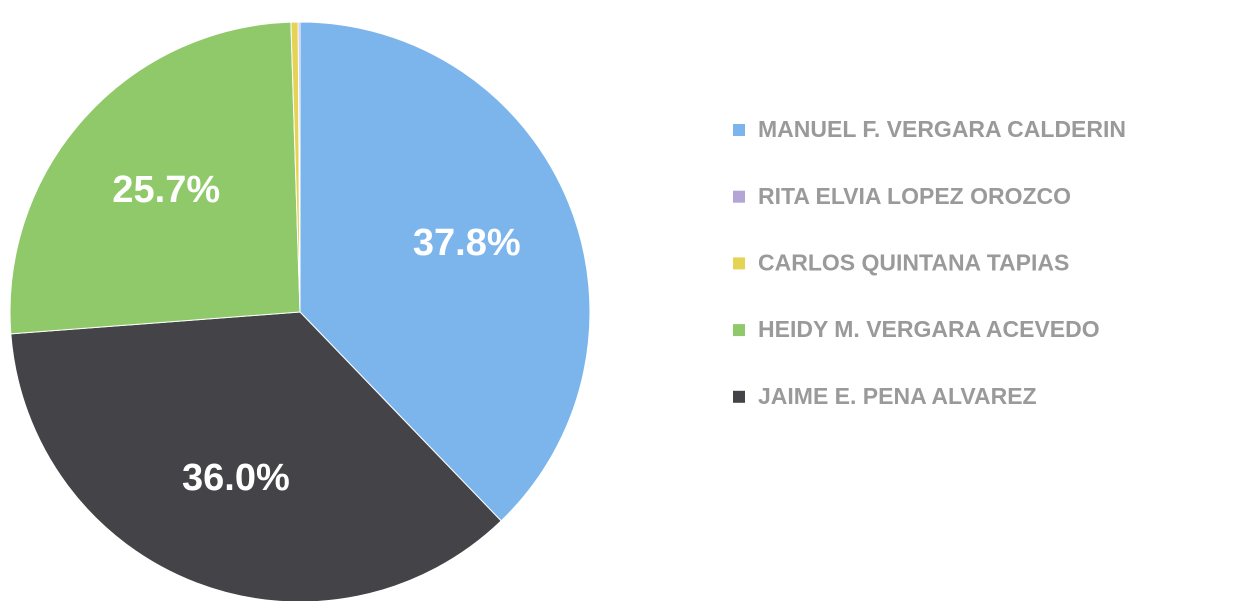 The height and width of the screenshot is (601, 1247). Describe the element at coordinates (236, 478) in the screenshot. I see `data-label: 36.0%` at that location.